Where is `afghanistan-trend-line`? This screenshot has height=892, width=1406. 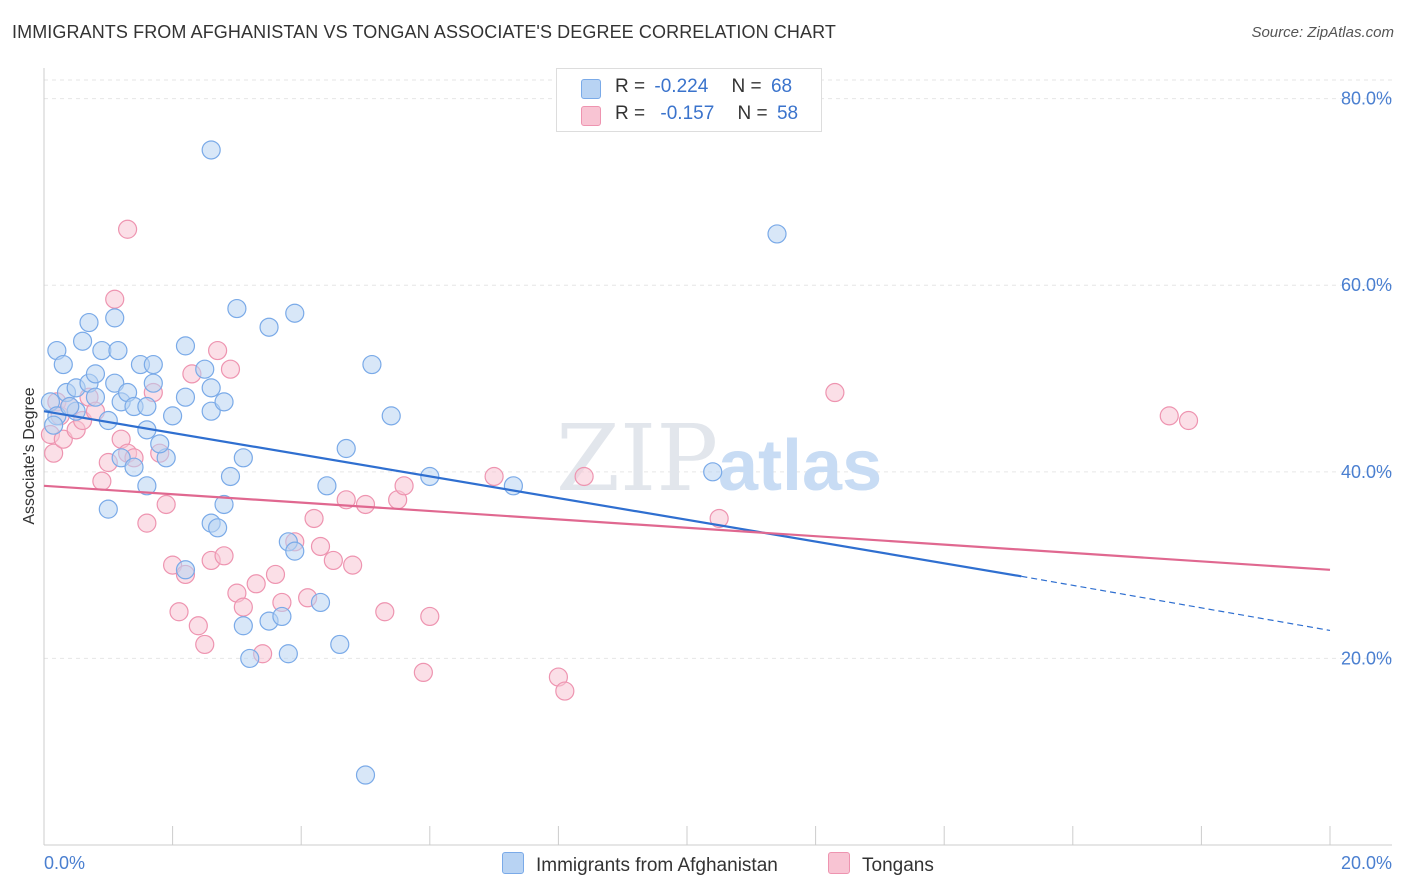 afghanistan-trend-line is located at coordinates (532, 494).